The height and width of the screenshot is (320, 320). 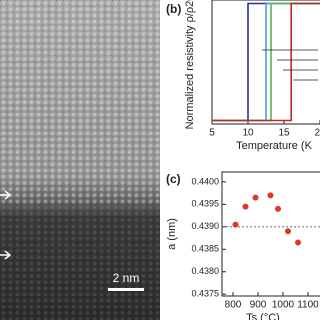 What do you see at coordinates (205, 271) in the screenshot?
I see `y-tick-label: 0.4380` at bounding box center [205, 271].